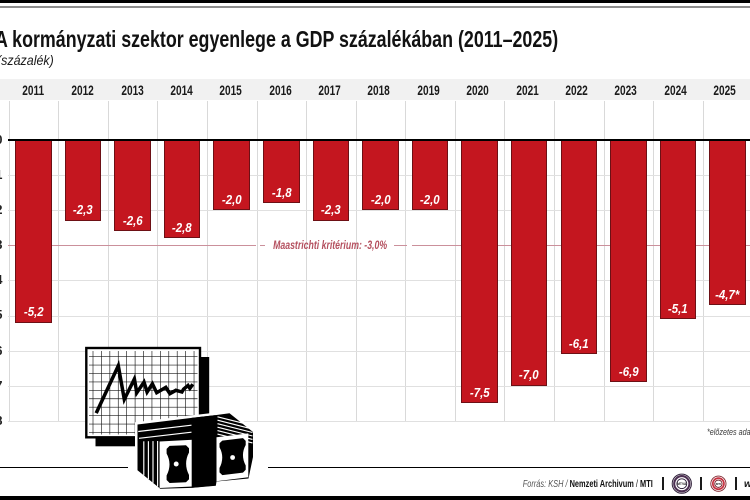 The image size is (750, 500). I want to click on svg-text: MTVA, so click(682, 484).